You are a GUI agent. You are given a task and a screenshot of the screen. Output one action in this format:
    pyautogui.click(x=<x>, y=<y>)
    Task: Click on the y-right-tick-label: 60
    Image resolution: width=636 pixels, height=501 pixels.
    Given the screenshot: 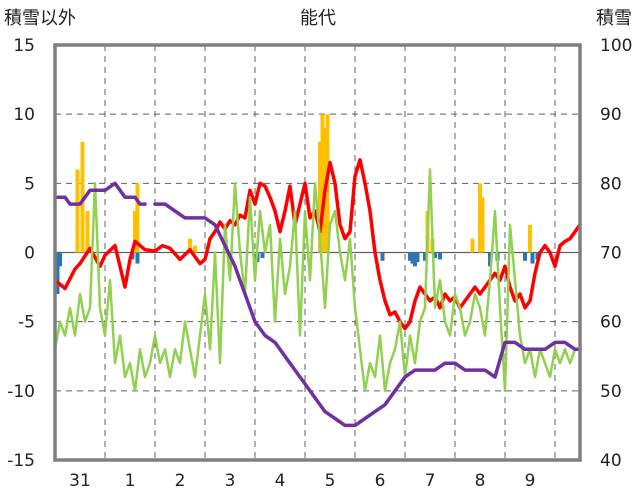 What is the action you would take?
    pyautogui.click(x=611, y=323)
    